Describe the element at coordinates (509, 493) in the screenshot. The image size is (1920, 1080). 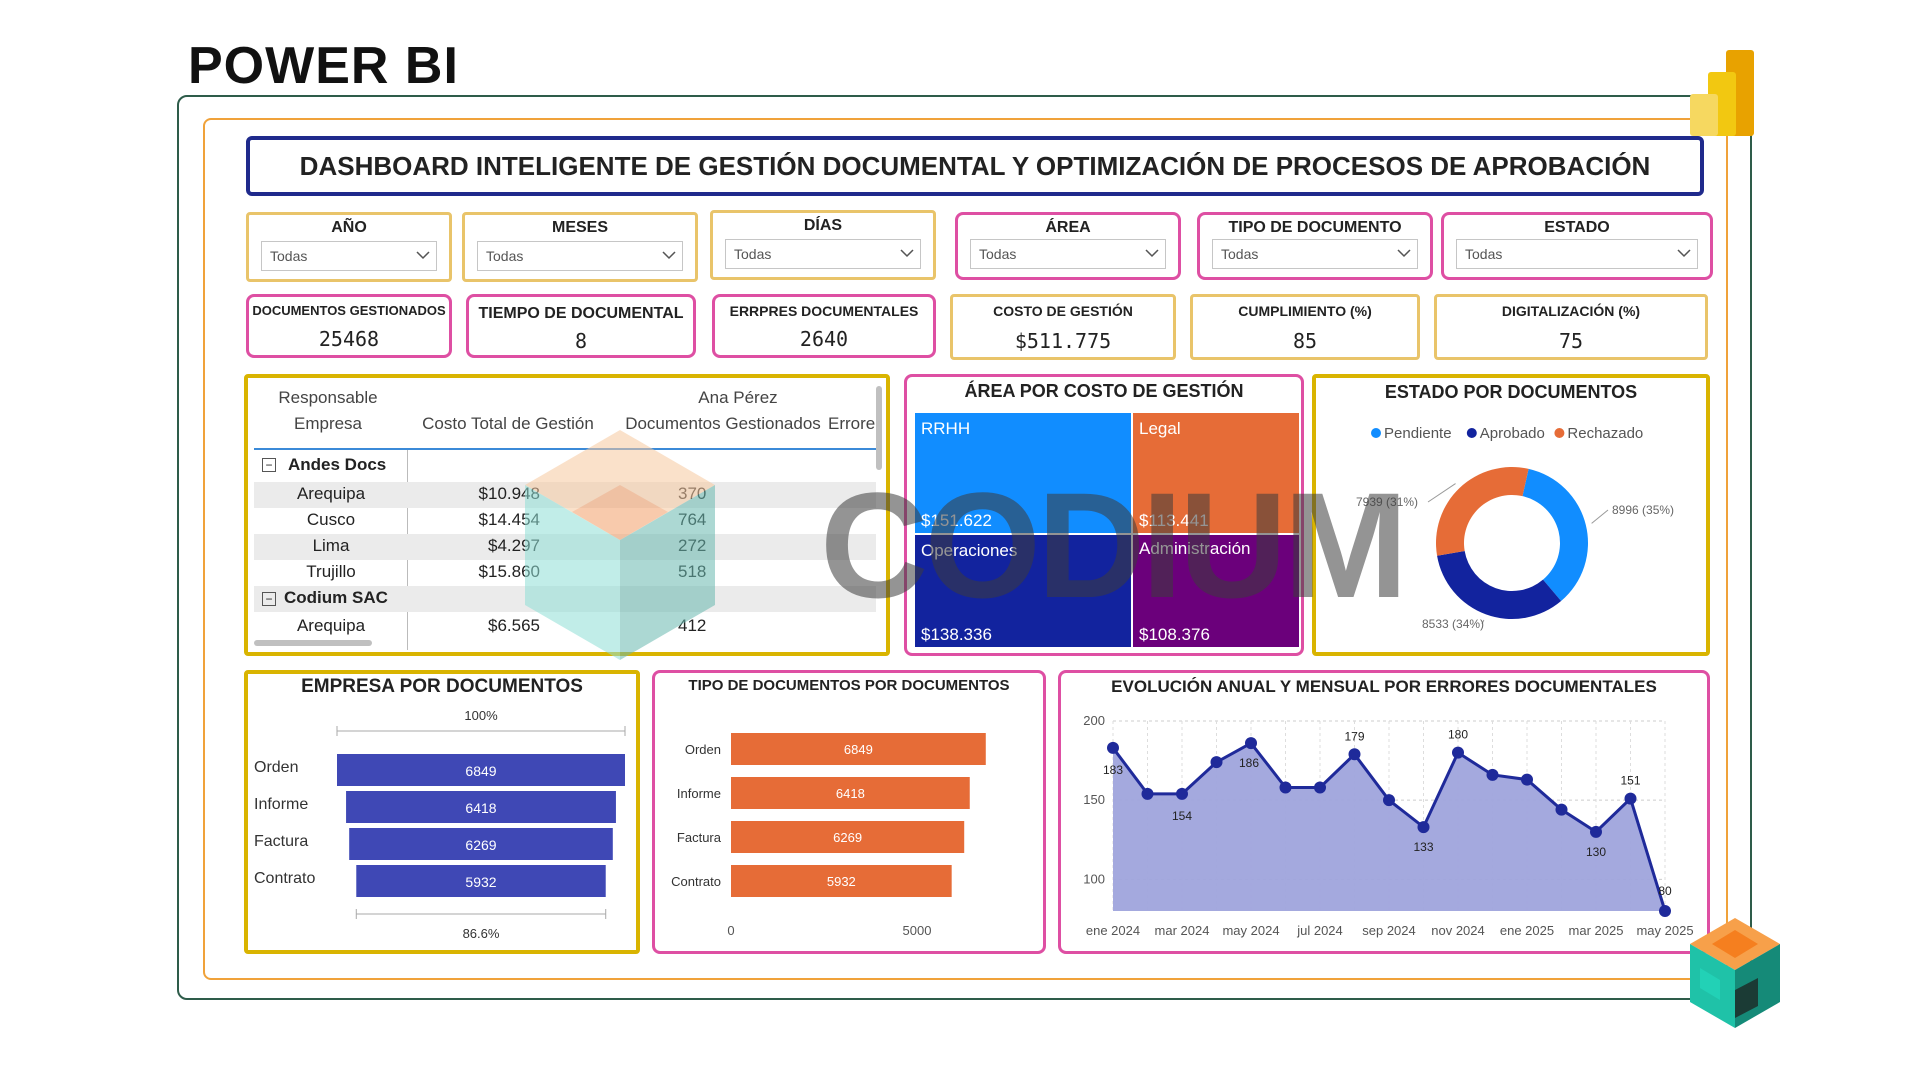
I see `matrix-cell-cost: $10.948` at that location.